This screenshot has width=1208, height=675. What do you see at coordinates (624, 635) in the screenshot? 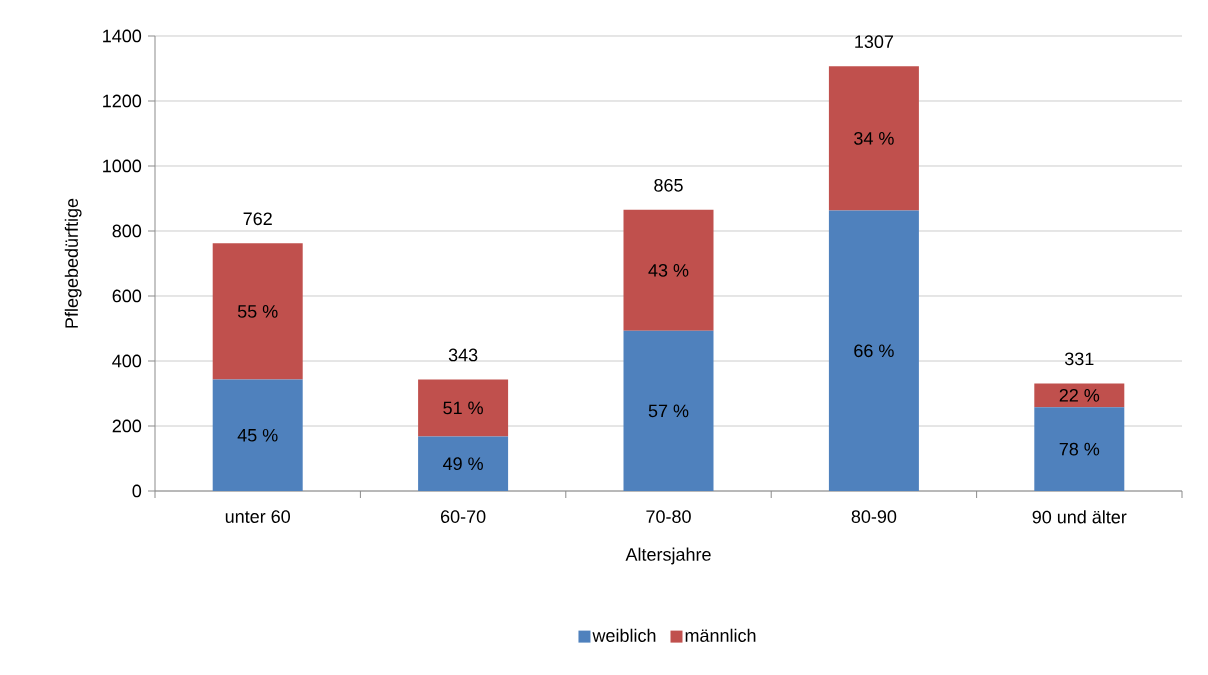
I see `legend-label: weiblich` at bounding box center [624, 635].